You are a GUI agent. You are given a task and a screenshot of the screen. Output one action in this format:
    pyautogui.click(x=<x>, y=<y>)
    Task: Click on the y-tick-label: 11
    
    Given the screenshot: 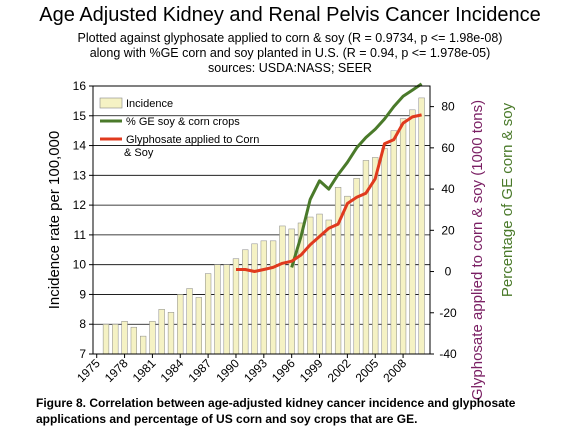 What is the action you would take?
    pyautogui.click(x=80, y=235)
    